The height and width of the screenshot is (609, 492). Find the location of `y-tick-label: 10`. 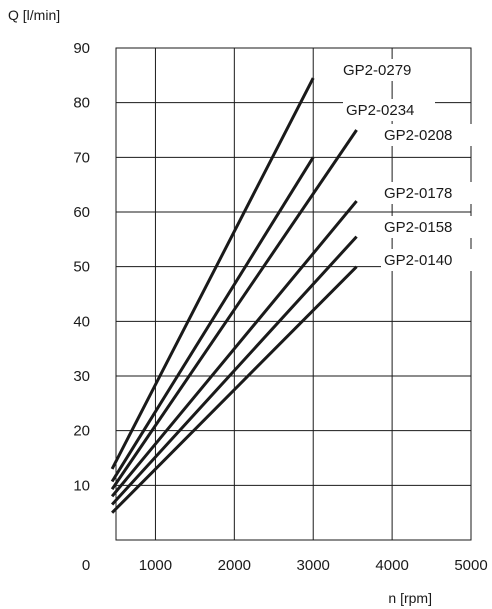

y-tick-label: 10 is located at coordinates (81, 485).